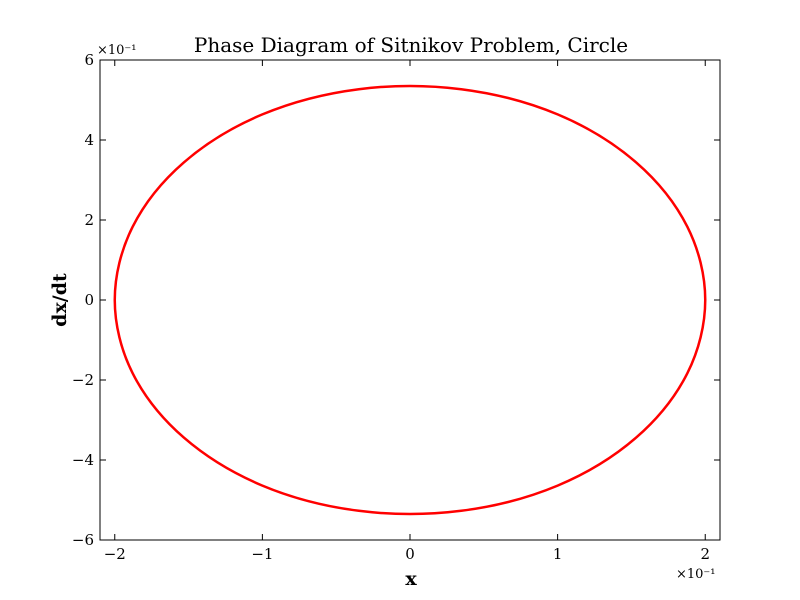  What do you see at coordinates (89, 60) in the screenshot?
I see `y-tick-label: 6` at bounding box center [89, 60].